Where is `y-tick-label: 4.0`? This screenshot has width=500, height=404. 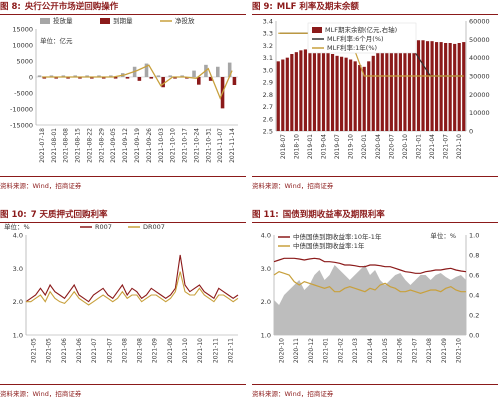
y-tick-label: 4.0 is located at coordinates (266, 236).